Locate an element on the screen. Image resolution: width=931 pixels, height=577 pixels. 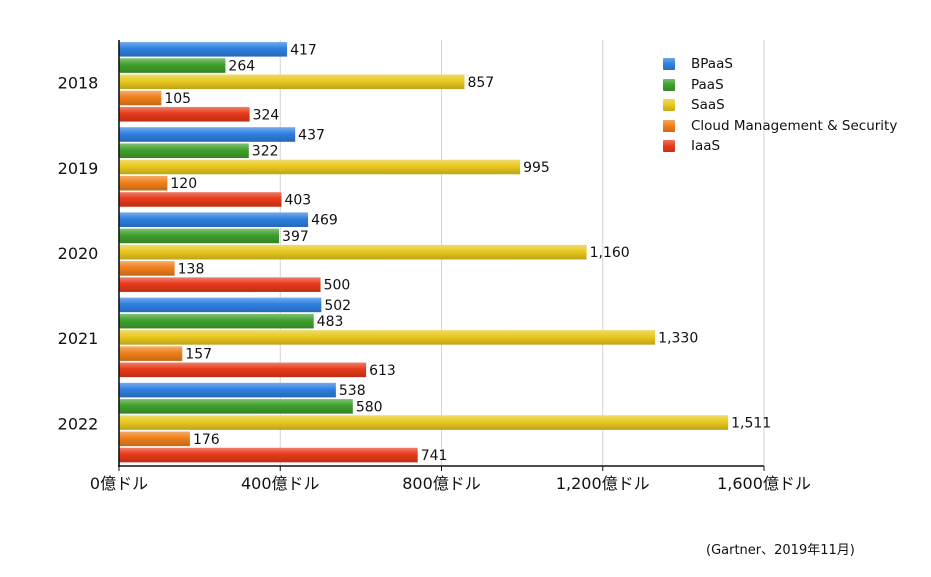
data-label: 322 is located at coordinates (265, 152).